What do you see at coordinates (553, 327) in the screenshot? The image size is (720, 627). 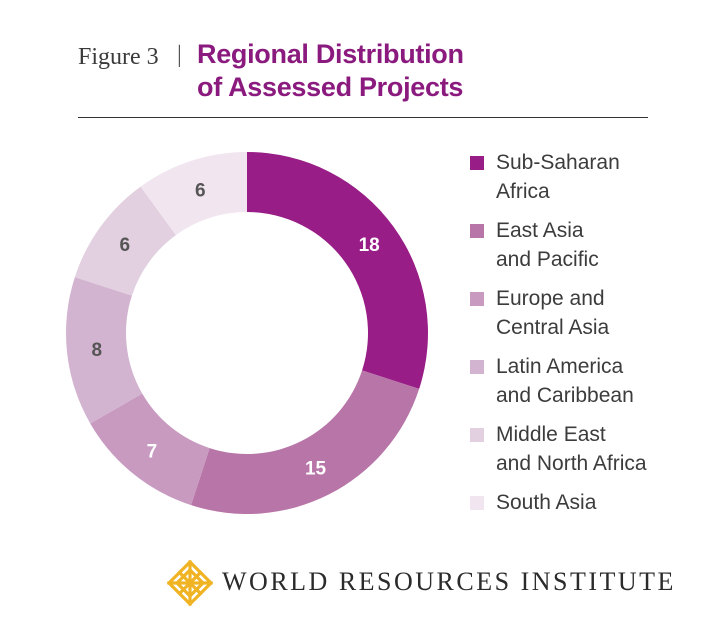 I see `legend-label-line: Central Asia` at bounding box center [553, 327].